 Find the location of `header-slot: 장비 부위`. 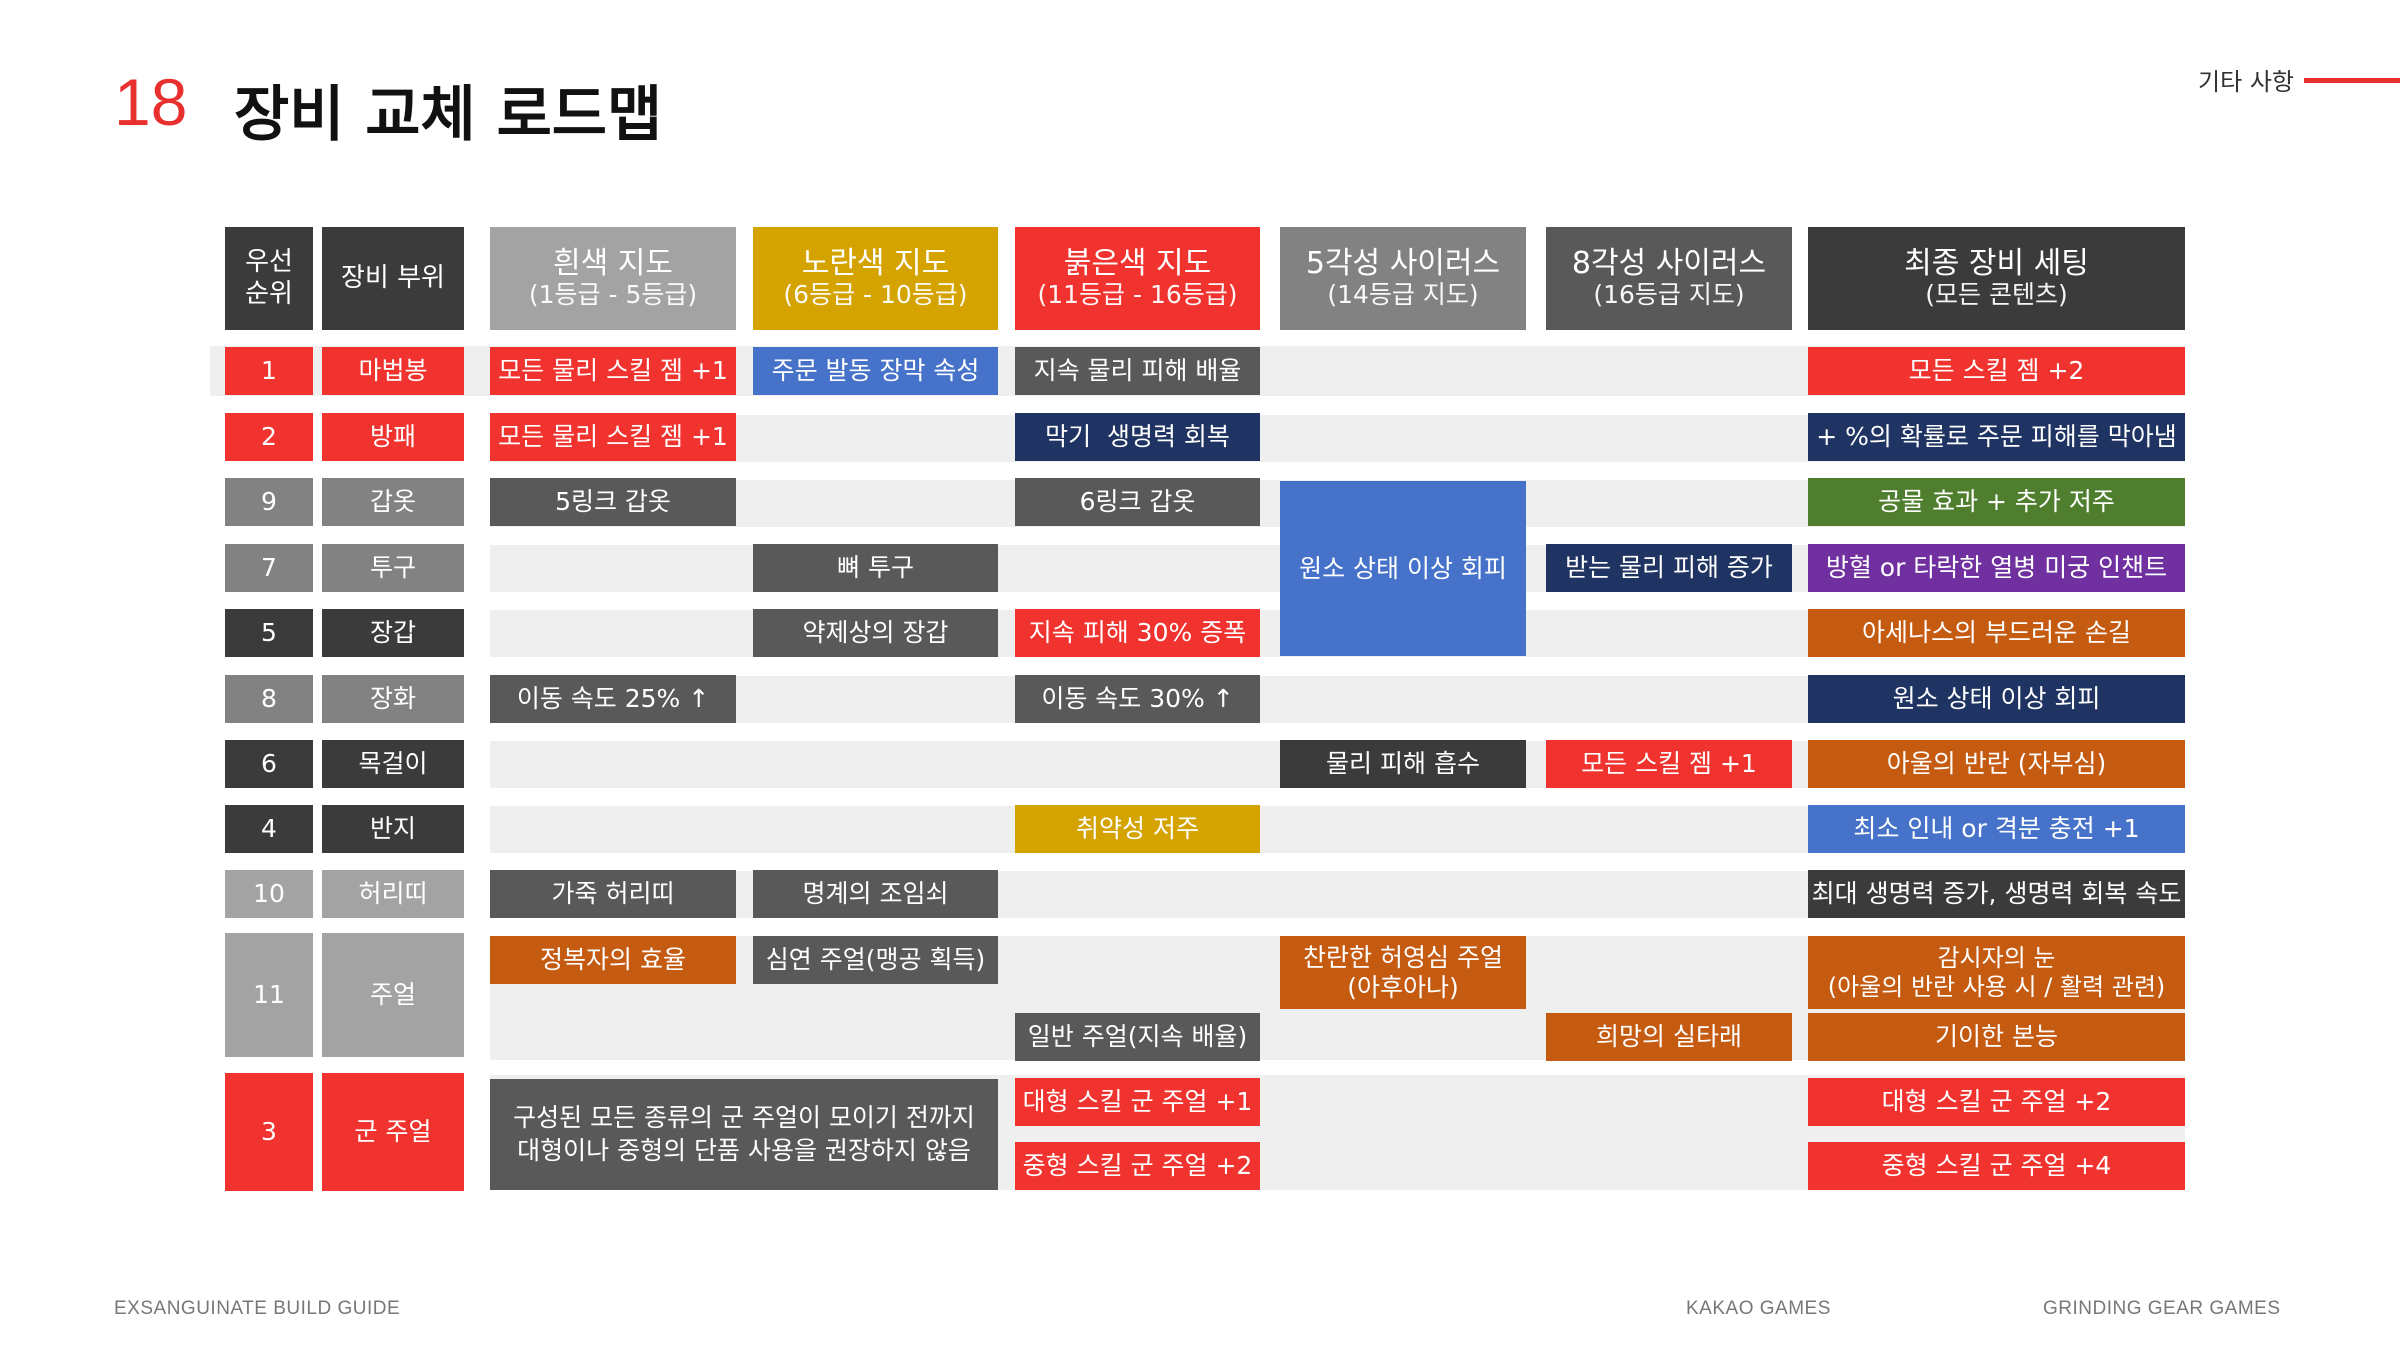

header-slot: 장비 부위 is located at coordinates (393, 278).